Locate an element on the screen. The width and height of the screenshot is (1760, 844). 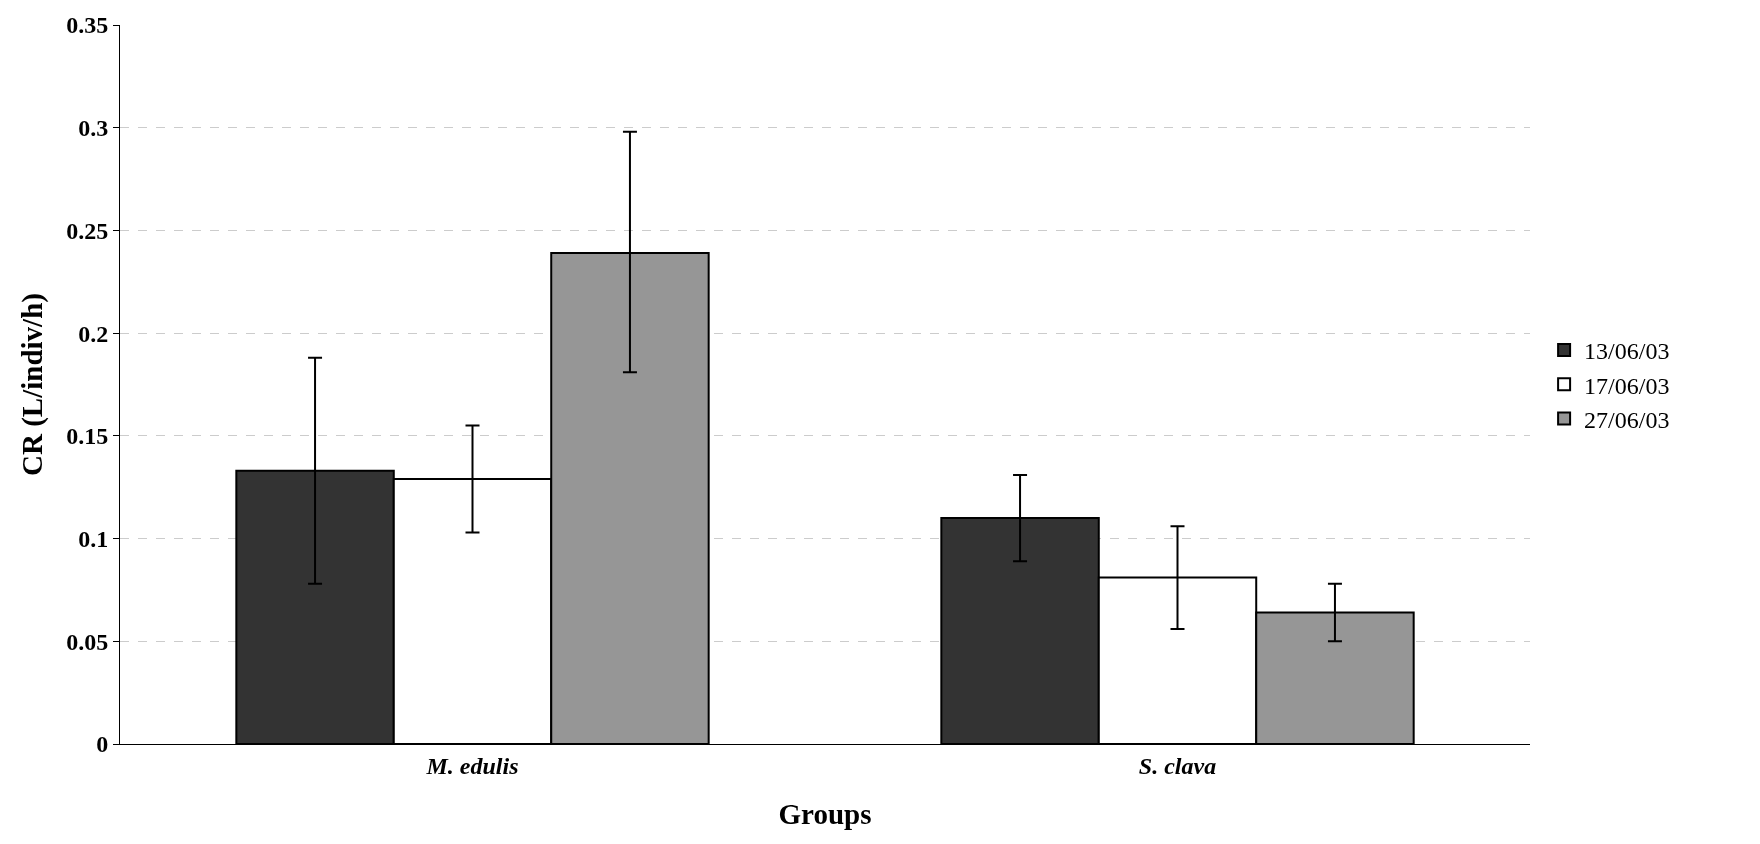
y-tick-label: 0 is located at coordinates (102, 744).